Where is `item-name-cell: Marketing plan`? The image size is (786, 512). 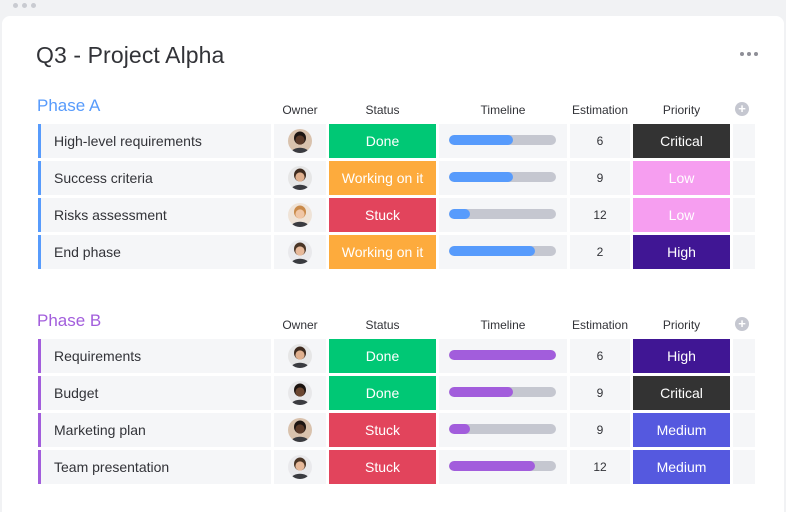
item-name-cell: Marketing plan is located at coordinates (154, 430).